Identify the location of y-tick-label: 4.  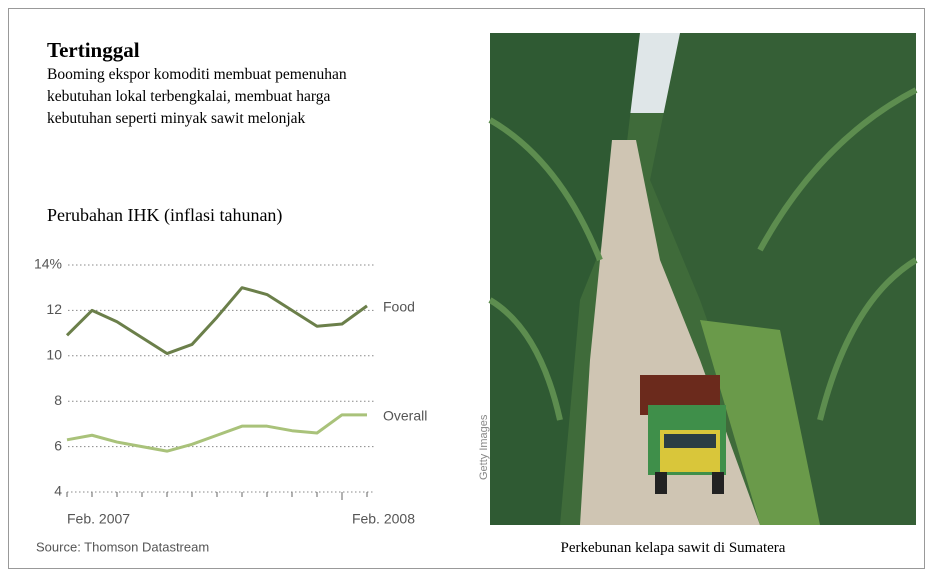
(58, 491).